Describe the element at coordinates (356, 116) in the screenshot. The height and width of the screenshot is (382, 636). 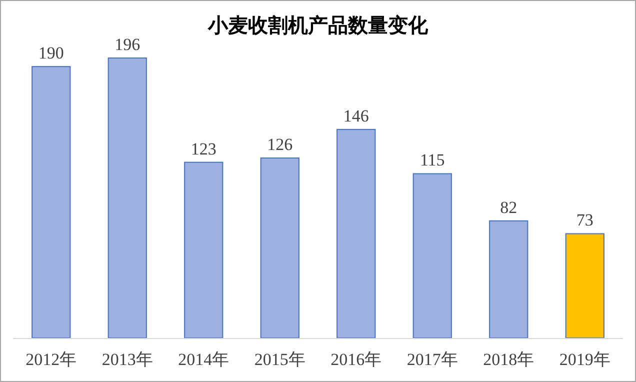
I see `data-label: 146` at that location.